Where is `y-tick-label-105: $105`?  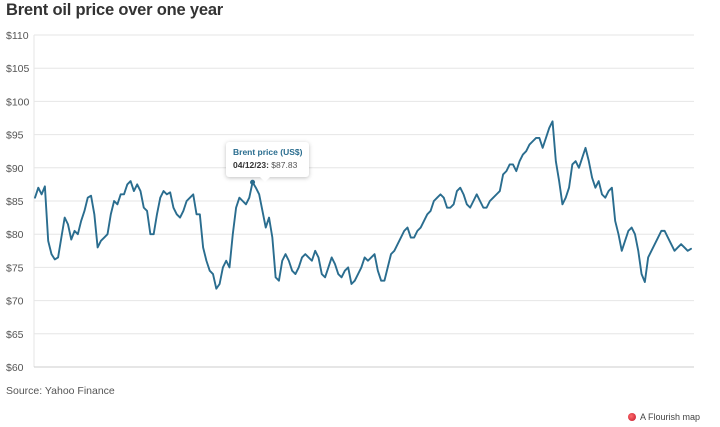 y-tick-label-105: $105 is located at coordinates (18, 69).